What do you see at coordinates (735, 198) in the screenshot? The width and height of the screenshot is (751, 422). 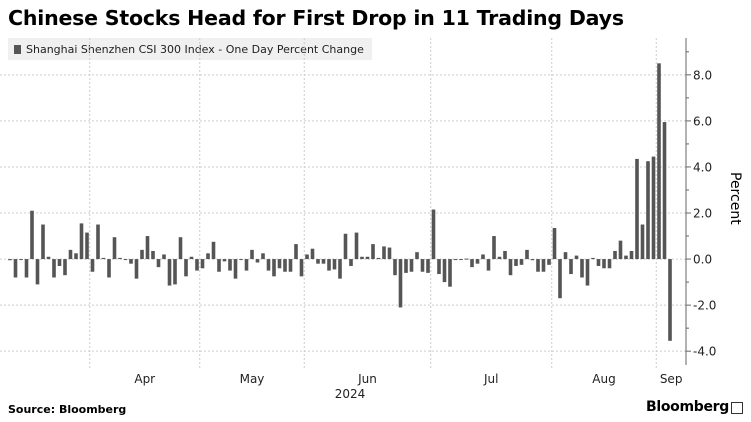 I see `y-axis-label: Percent` at bounding box center [735, 198].